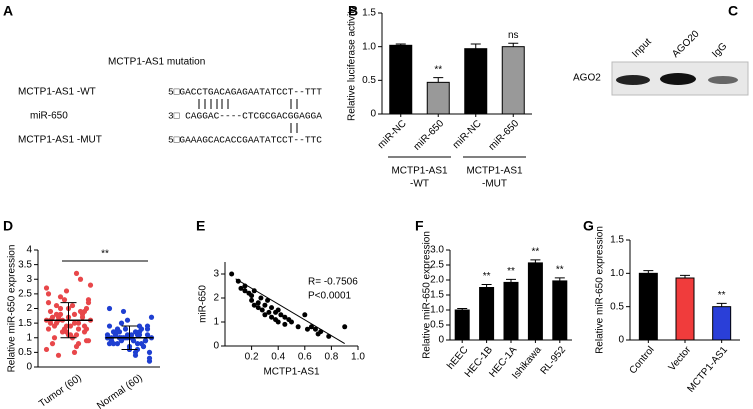 The height and width of the screenshot is (409, 753). Describe the element at coordinates (8, 226) in the screenshot. I see `panel-label: D` at that location.